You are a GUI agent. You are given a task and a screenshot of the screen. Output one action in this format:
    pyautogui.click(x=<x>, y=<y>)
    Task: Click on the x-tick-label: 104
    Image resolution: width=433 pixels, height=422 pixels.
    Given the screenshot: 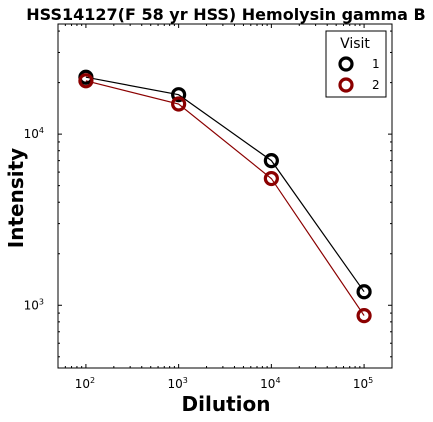 What is the action you would take?
    pyautogui.click(x=270, y=383)
    